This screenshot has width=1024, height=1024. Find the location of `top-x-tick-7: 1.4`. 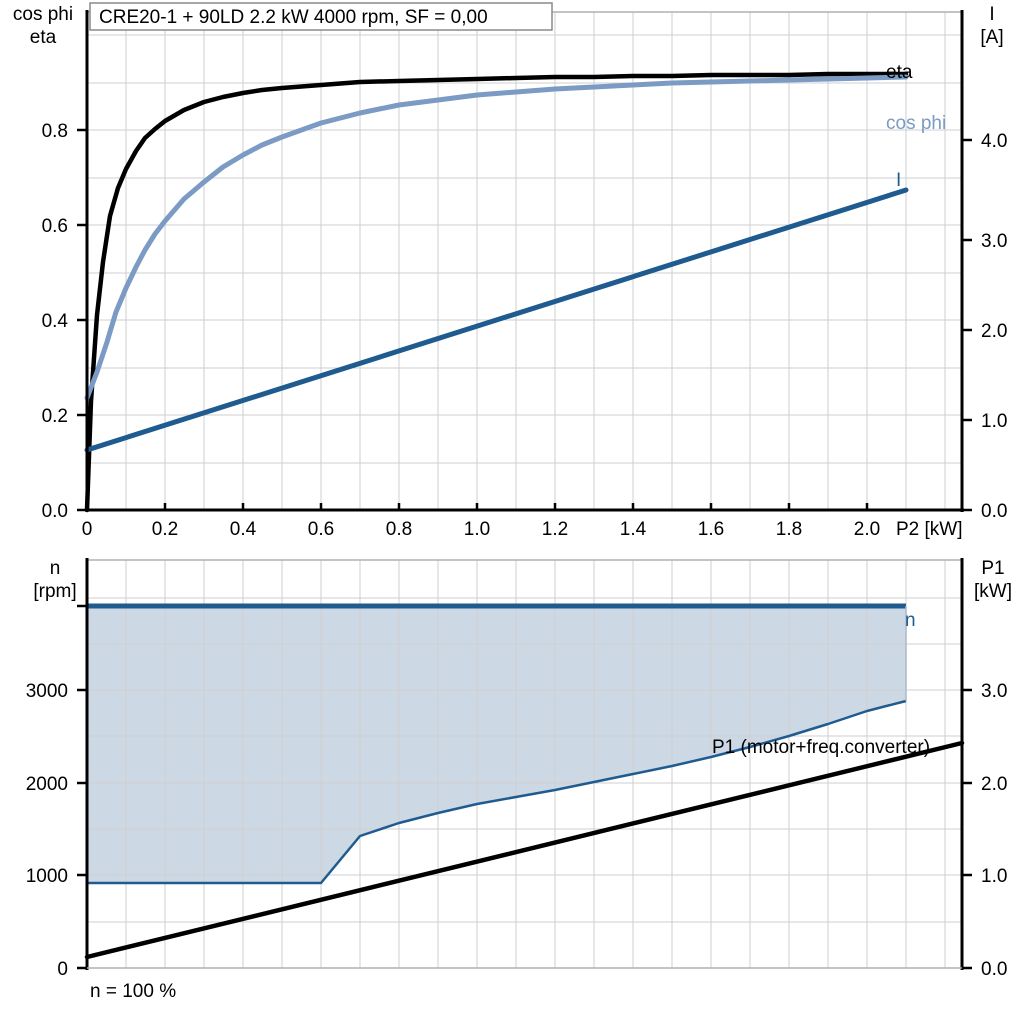

top-x-tick-7: 1.4 is located at coordinates (633, 529).